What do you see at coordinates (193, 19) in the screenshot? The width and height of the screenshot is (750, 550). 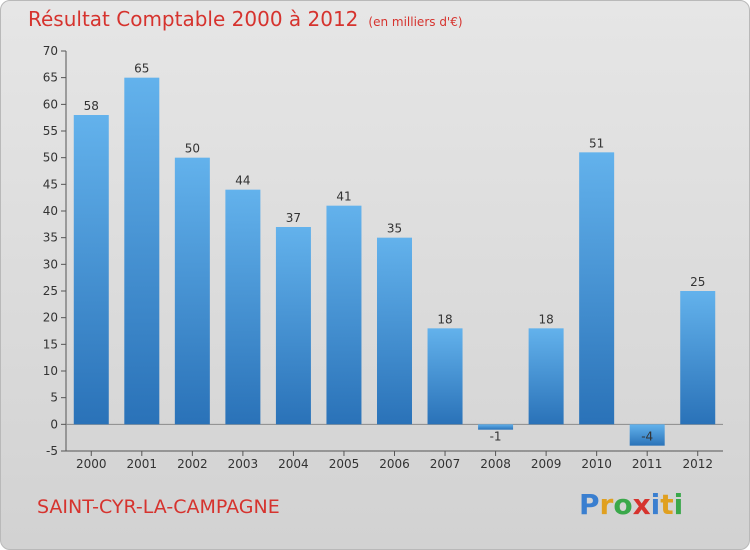 I see `title-text: Résultat Comptable 2000 à 2012` at bounding box center [193, 19].